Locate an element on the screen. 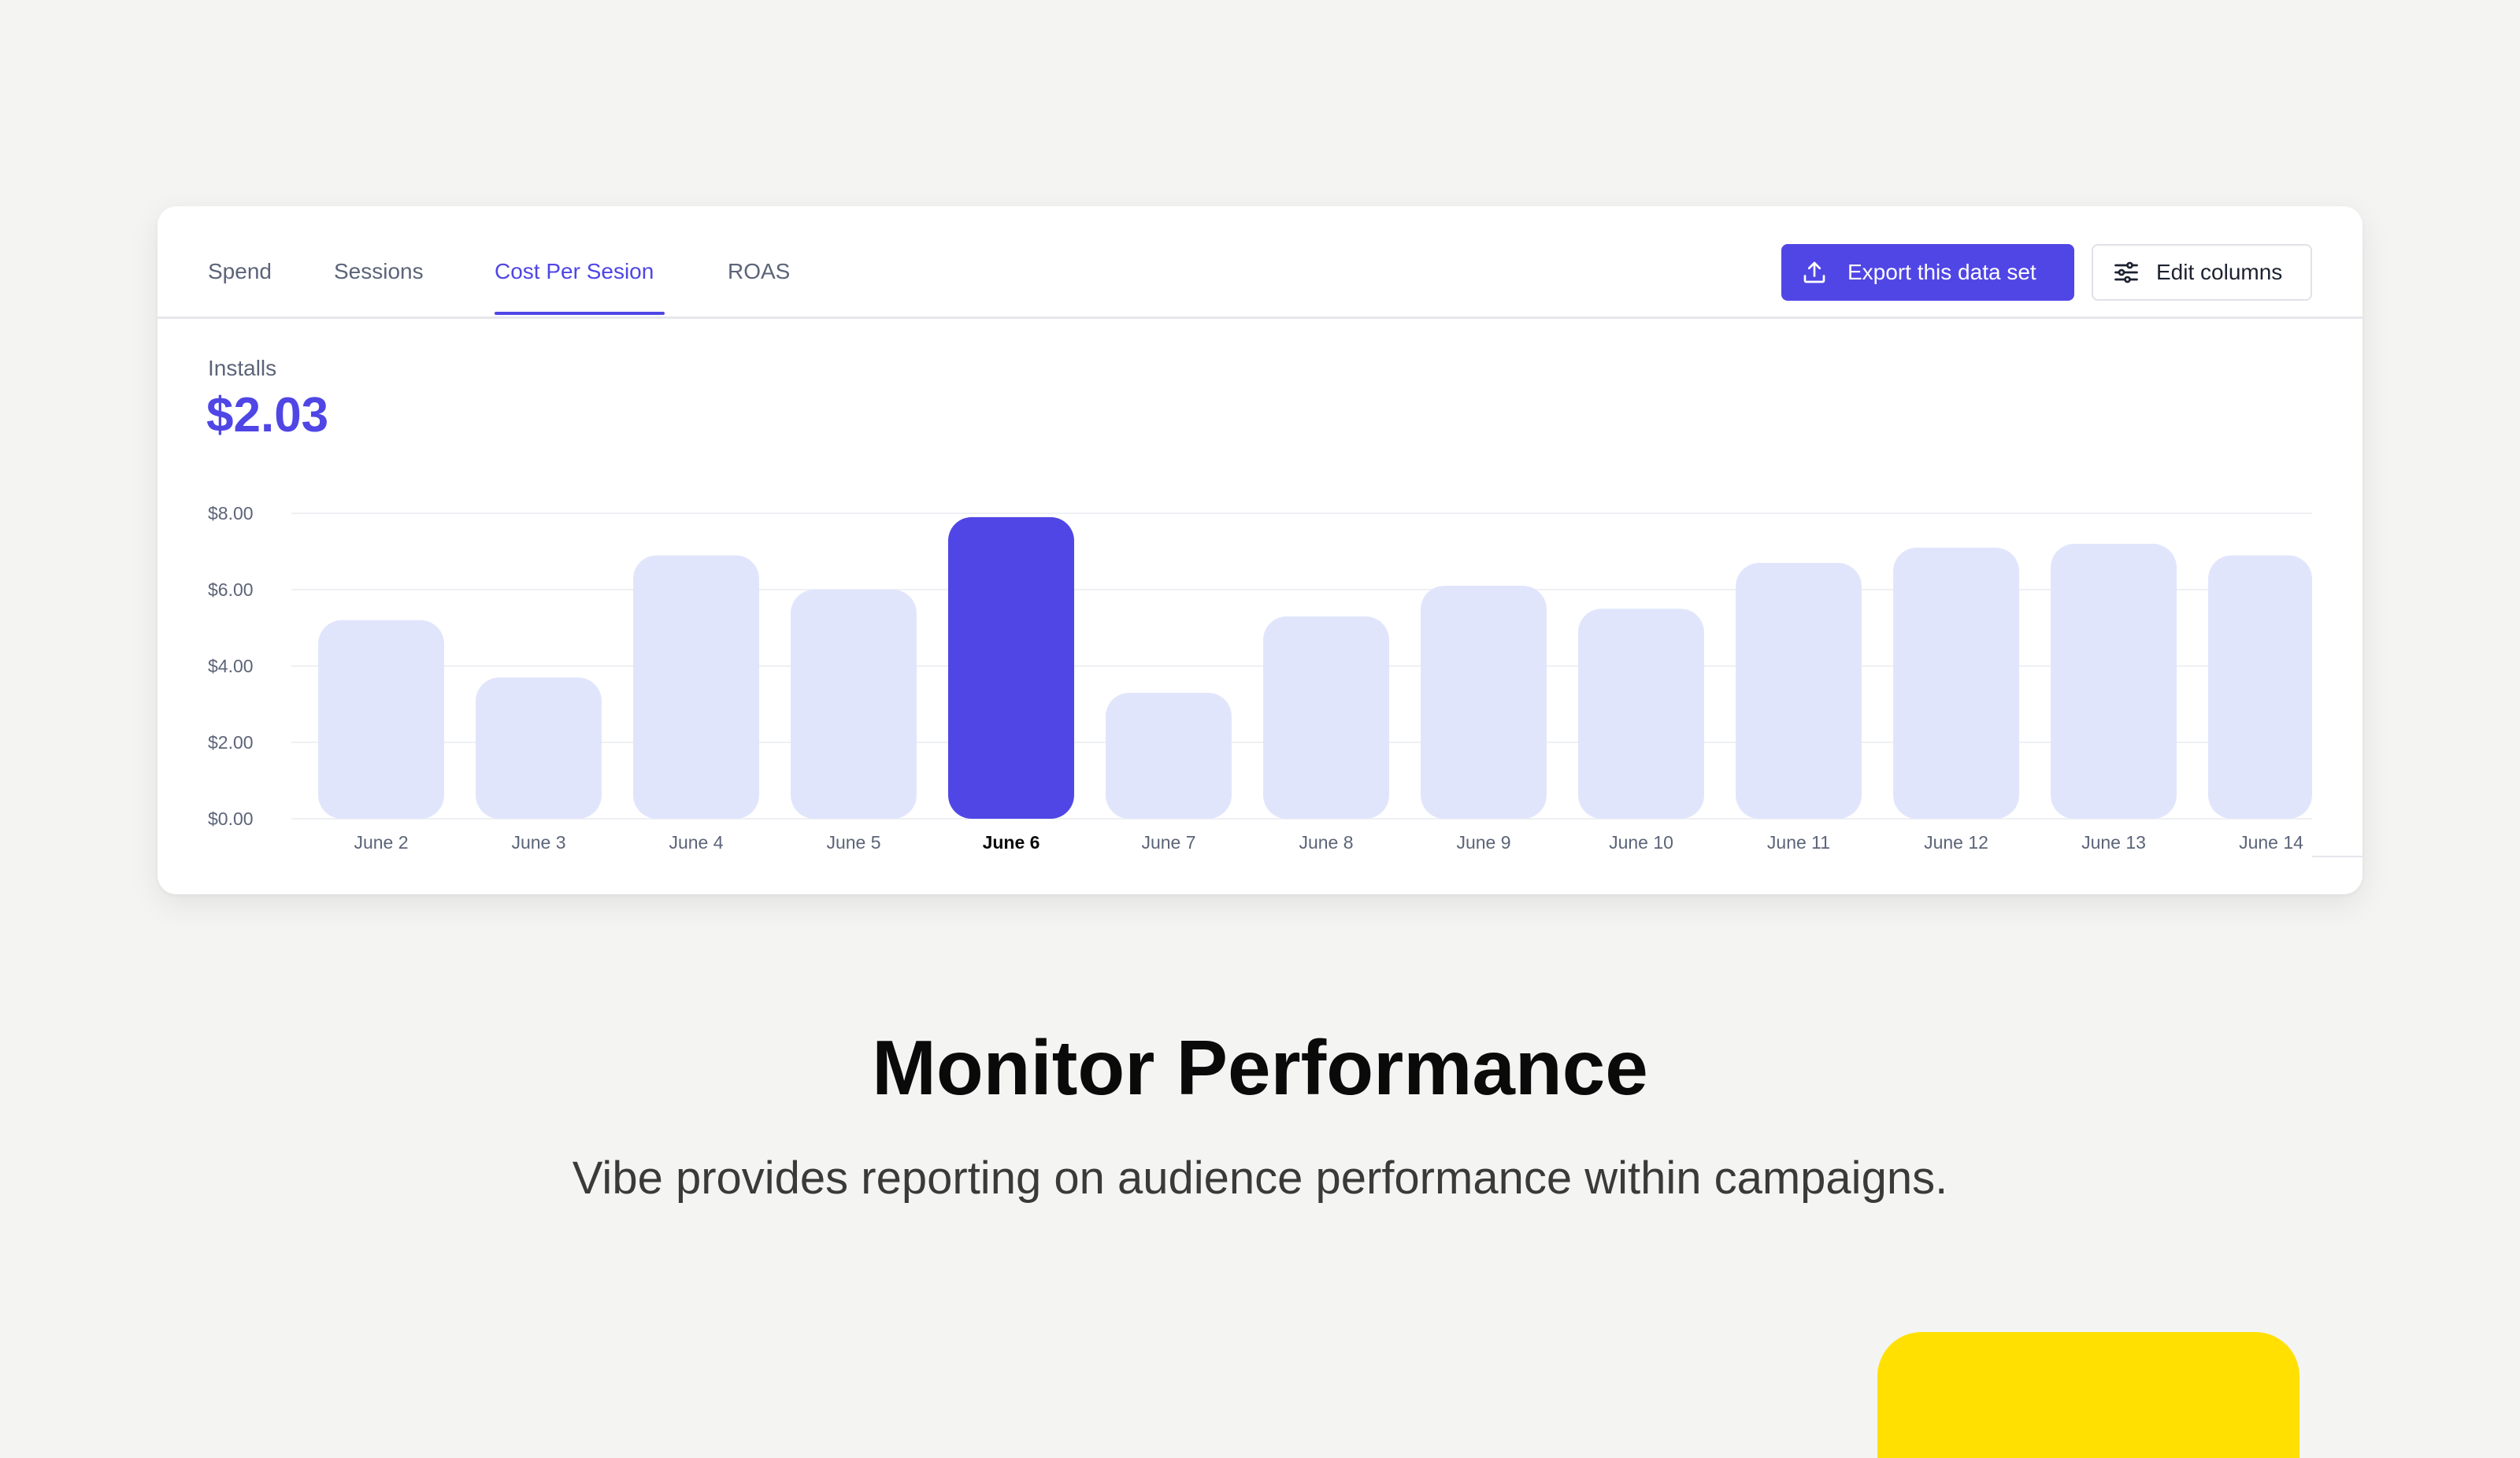 Image resolution: width=2520 pixels, height=1458 pixels. y-tick-label: $2.00 is located at coordinates (231, 742).